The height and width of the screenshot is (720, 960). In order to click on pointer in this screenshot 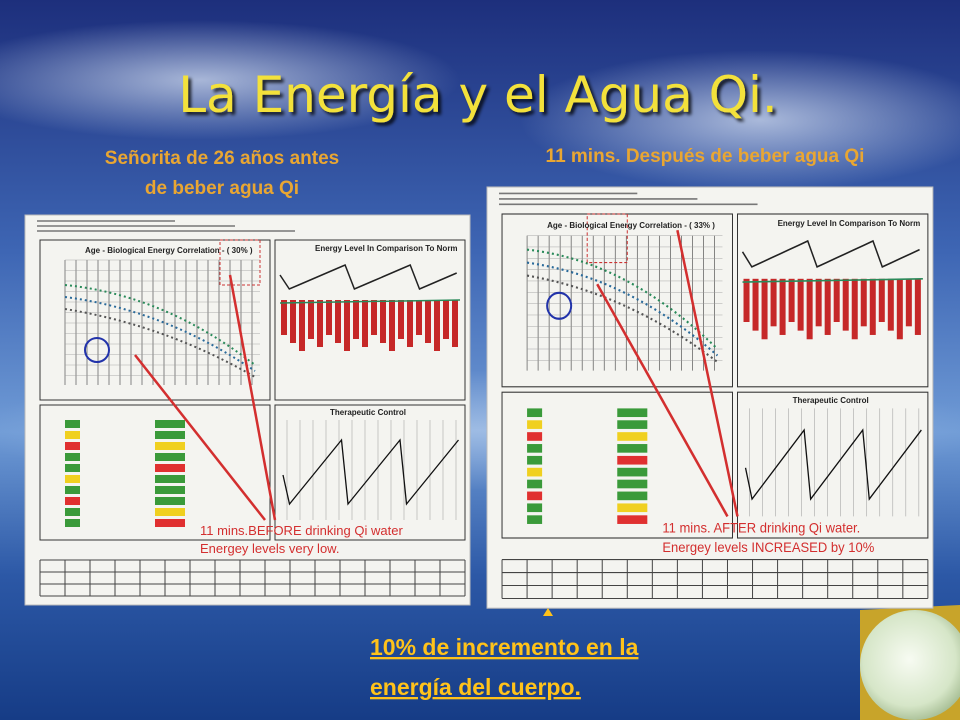, I will do `click(548, 612)`.